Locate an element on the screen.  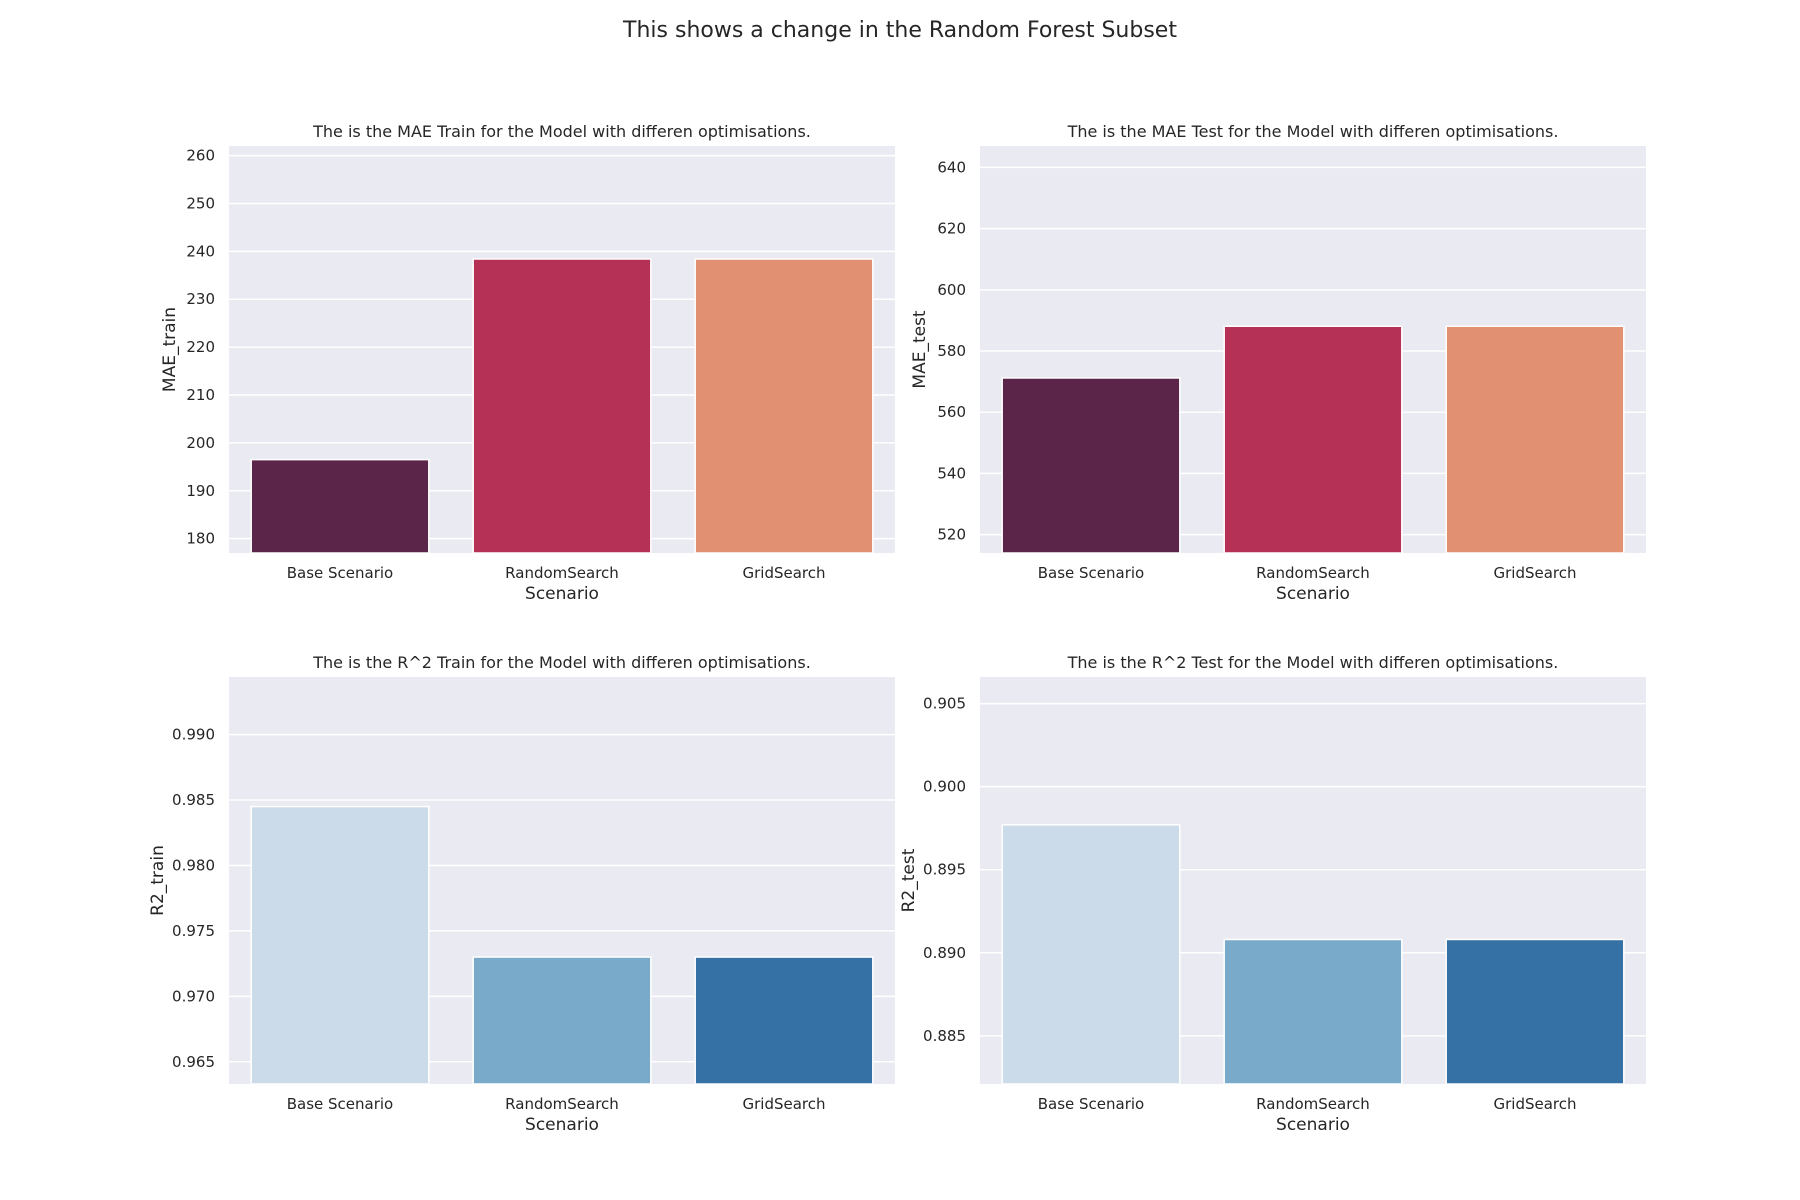
y-tick-label: 190 is located at coordinates (200, 491).